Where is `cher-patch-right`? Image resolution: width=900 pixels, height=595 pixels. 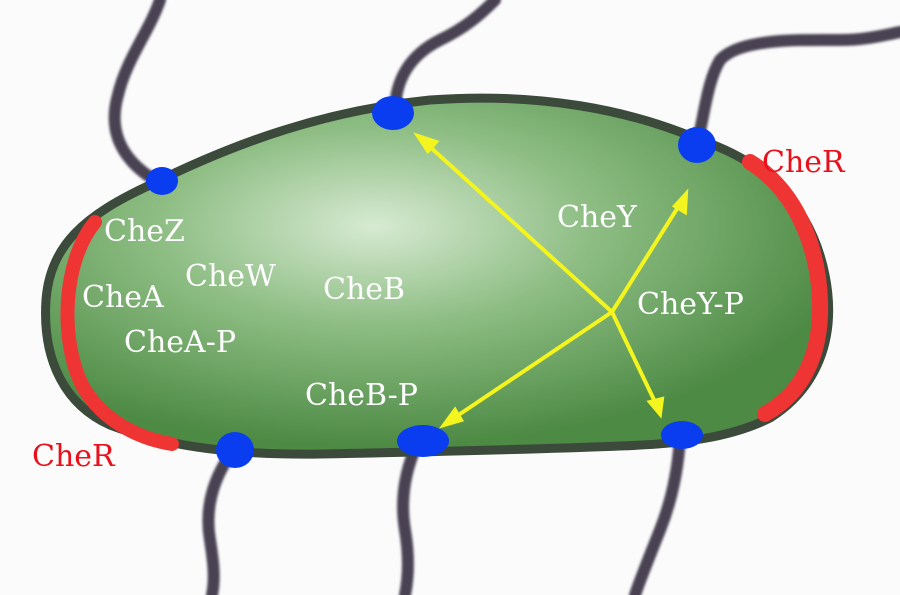
cher-patch-right is located at coordinates (785, 288).